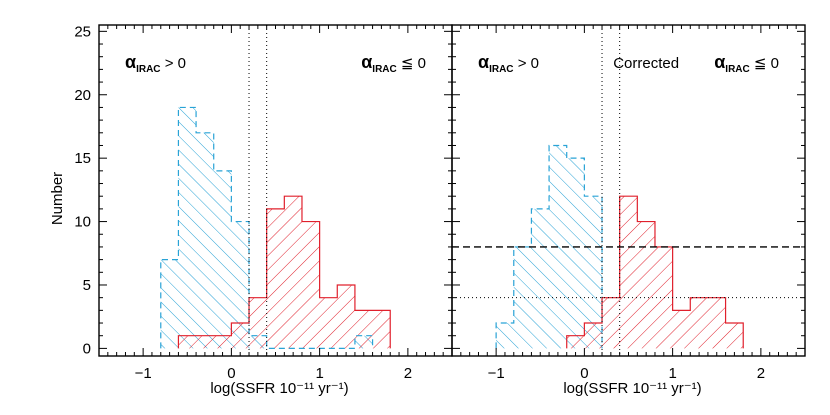 Image resolution: width=830 pixels, height=415 pixels. Describe the element at coordinates (672, 373) in the screenshot. I see `xtick-label-right-2: 1` at that location.